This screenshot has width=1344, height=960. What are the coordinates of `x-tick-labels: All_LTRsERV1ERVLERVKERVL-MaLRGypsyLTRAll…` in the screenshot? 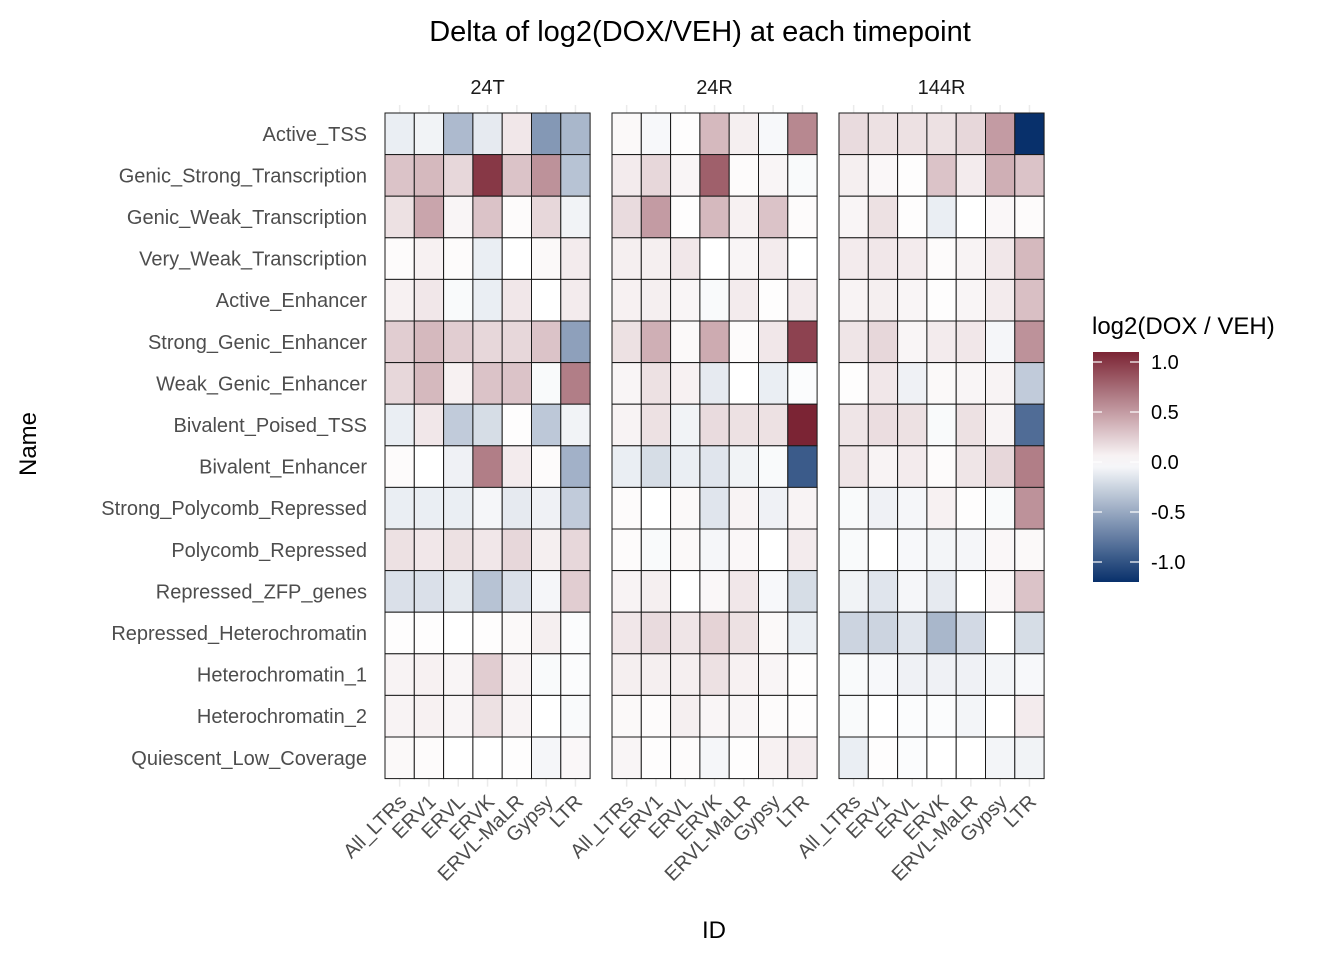 It's located at (690, 838).